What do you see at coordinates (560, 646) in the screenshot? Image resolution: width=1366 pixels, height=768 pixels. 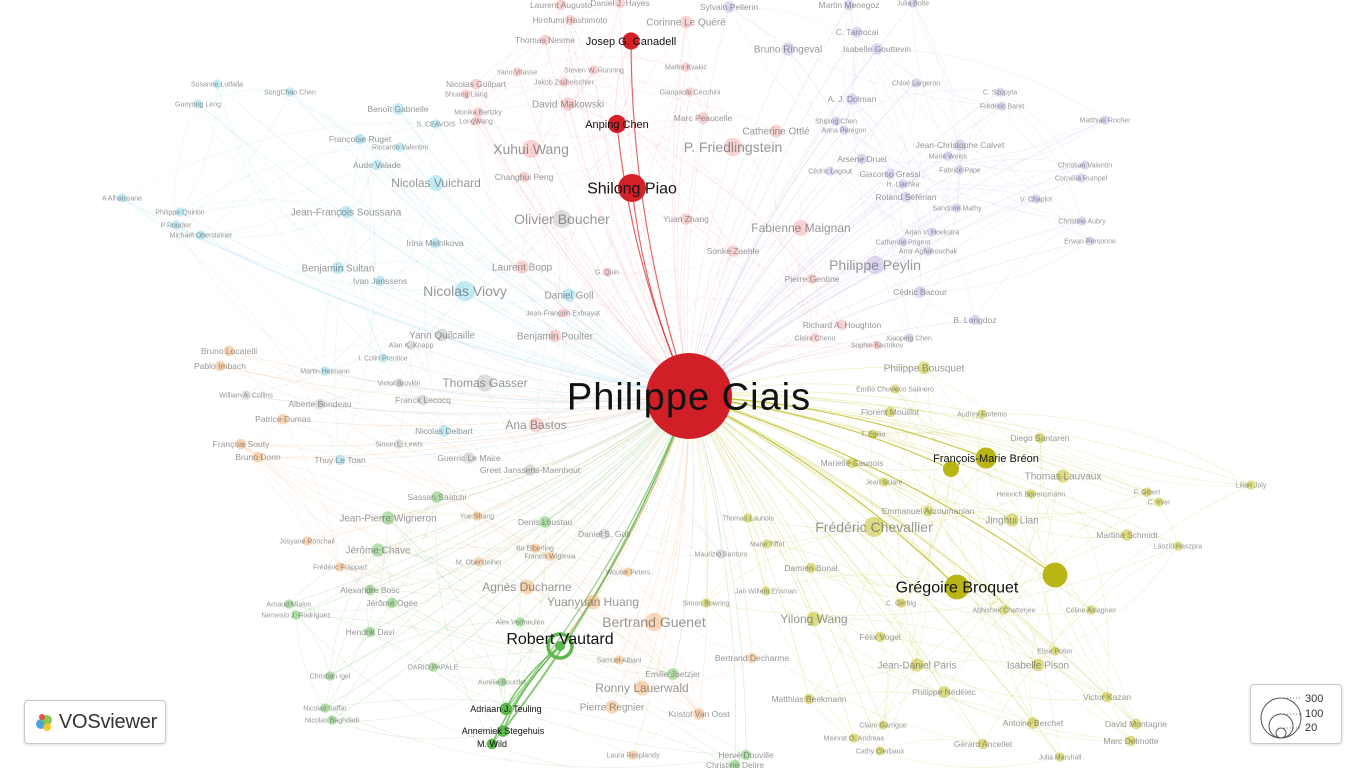 I see `author-node-core` at bounding box center [560, 646].